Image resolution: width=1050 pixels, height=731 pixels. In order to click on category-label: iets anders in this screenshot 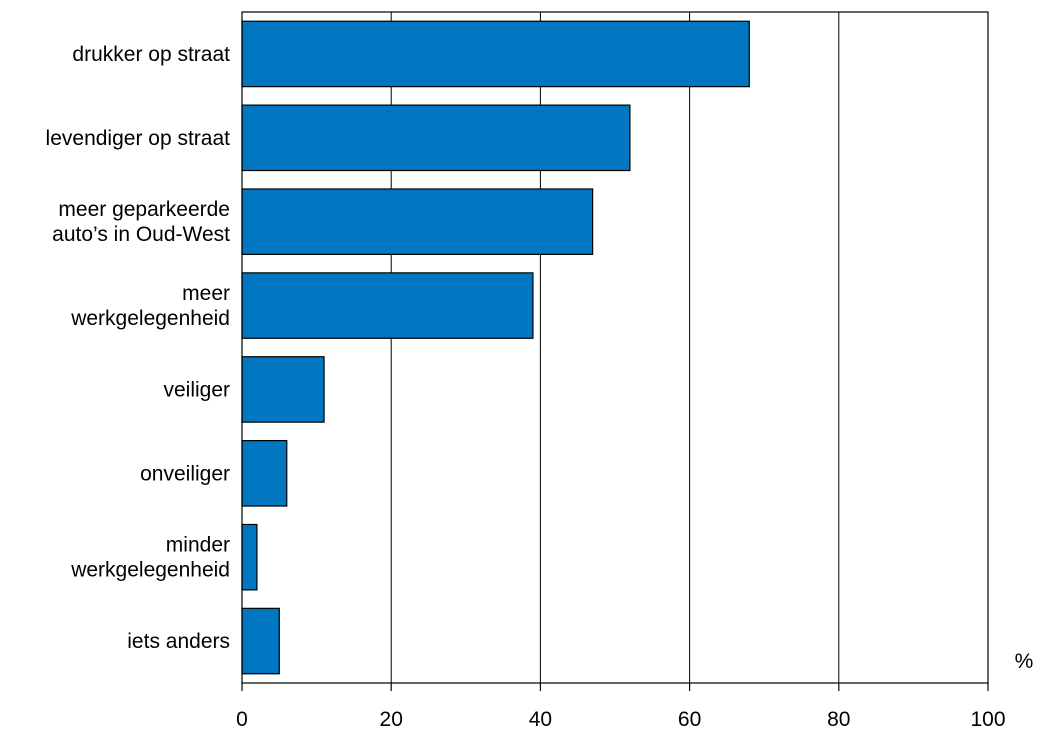, I will do `click(178, 641)`.